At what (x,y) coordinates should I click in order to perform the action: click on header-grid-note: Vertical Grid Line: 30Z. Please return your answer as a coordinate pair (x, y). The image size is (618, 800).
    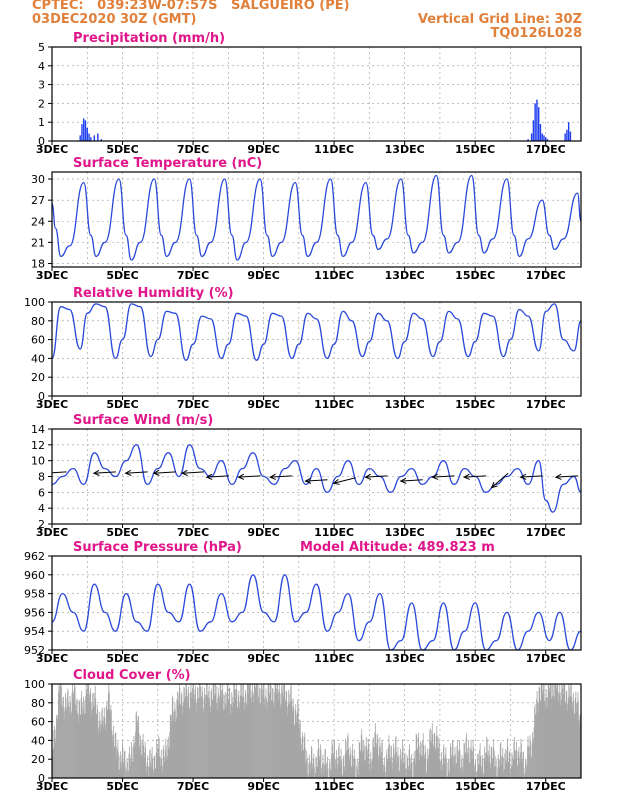
    Looking at the image, I should click on (499, 19).